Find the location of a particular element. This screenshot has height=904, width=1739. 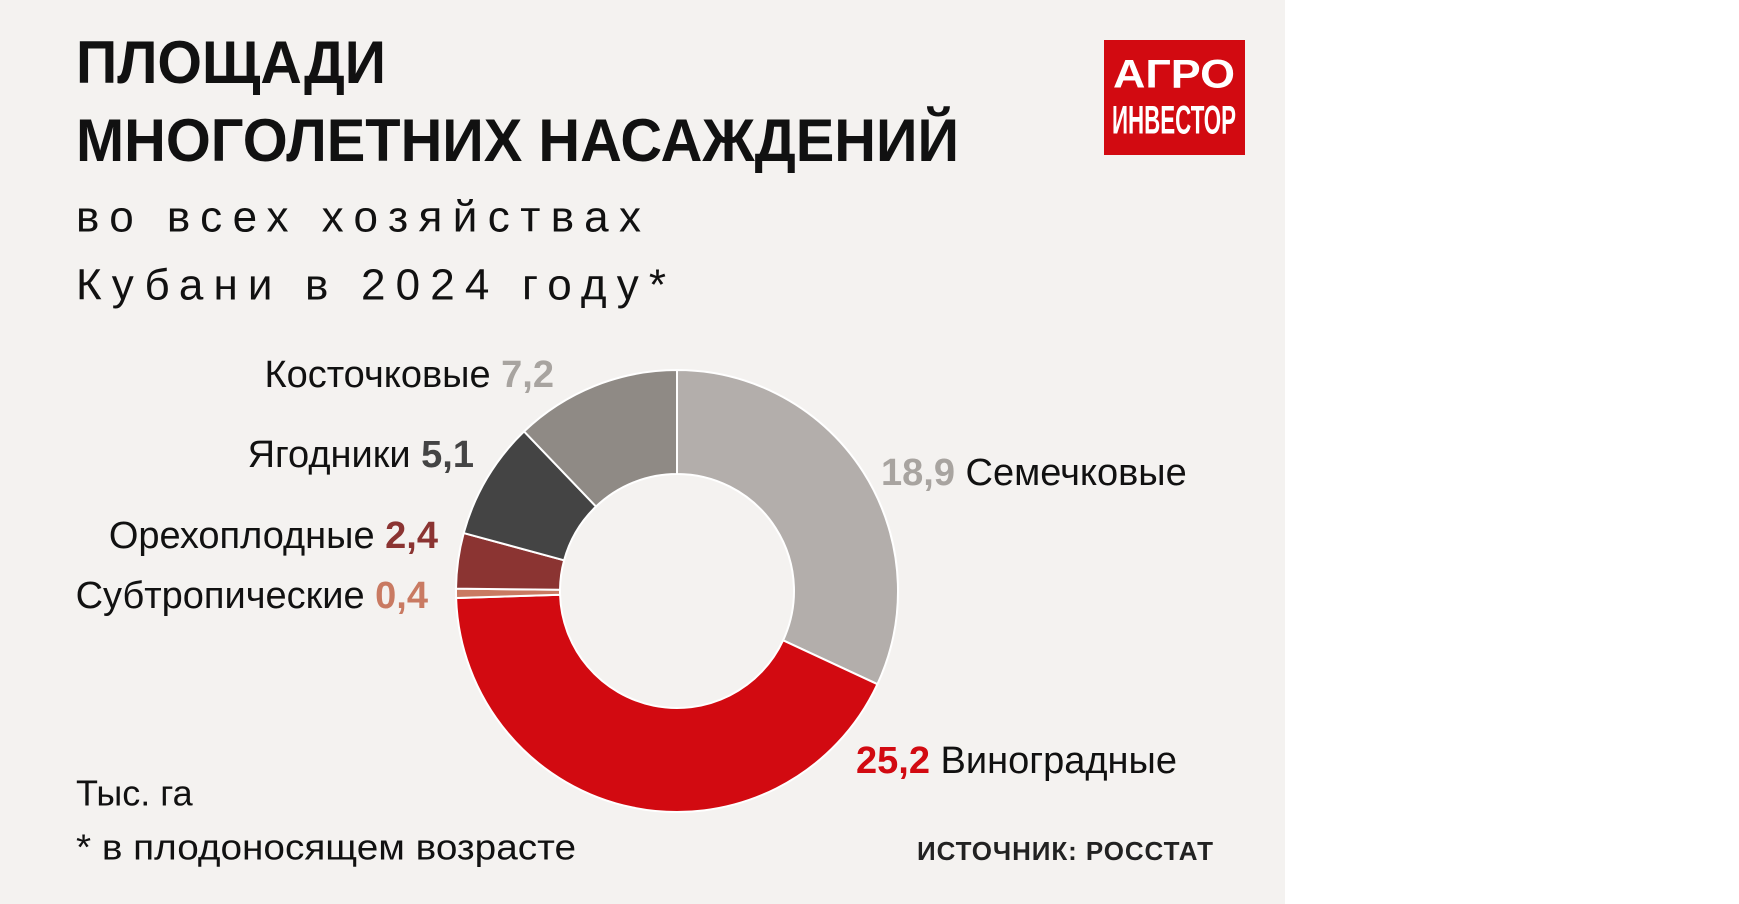

units-note: Тыс. га is located at coordinates (135, 793).